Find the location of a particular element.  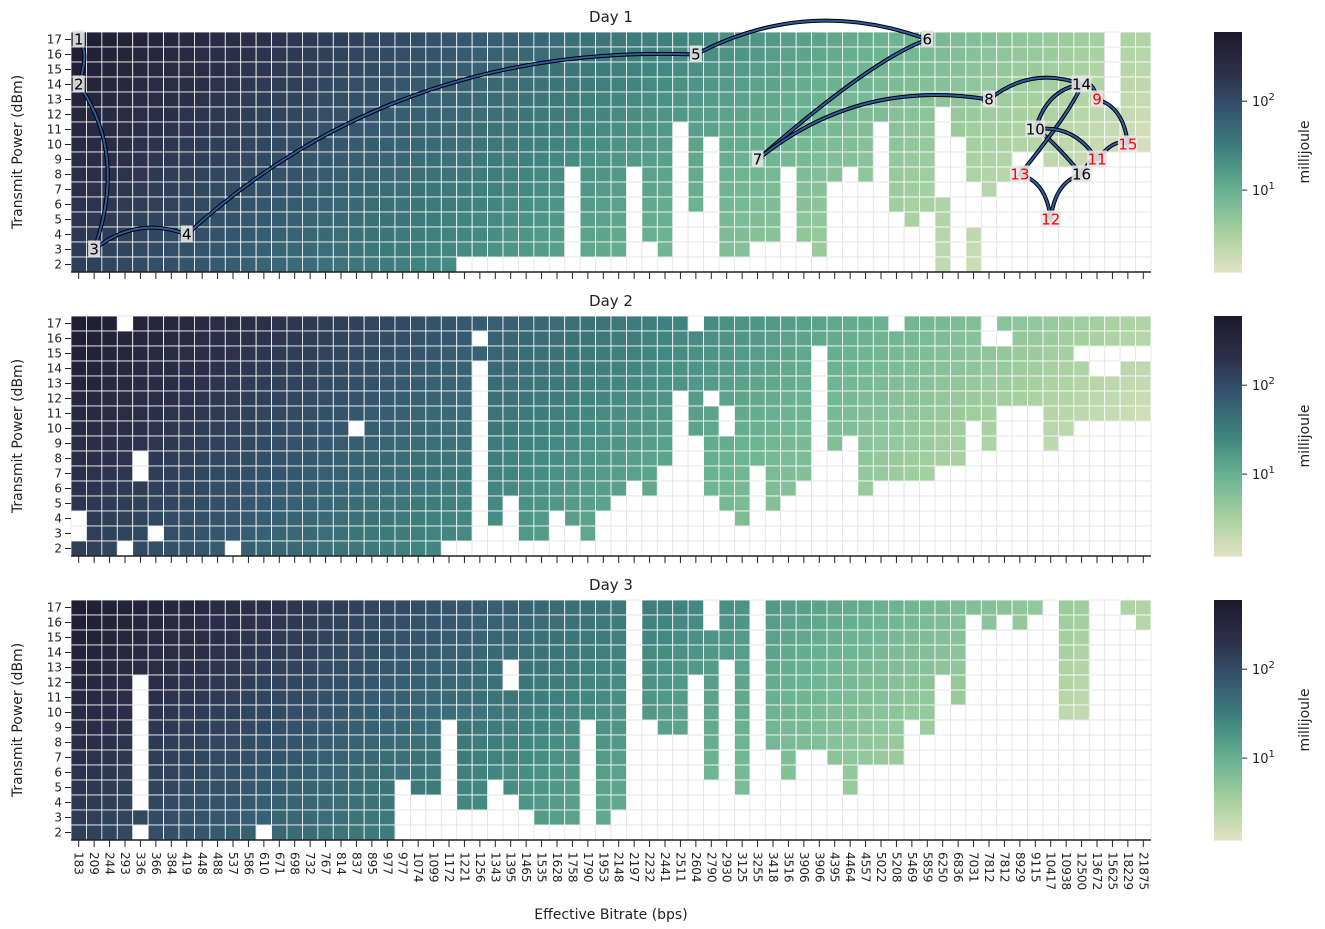

y-tick-label: 10 is located at coordinates (54, 713).